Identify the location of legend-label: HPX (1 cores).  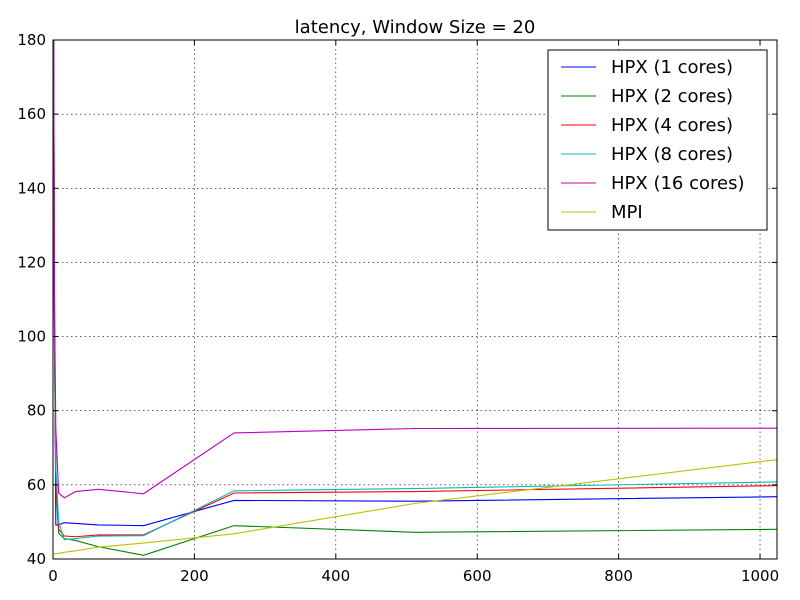
(672, 67).